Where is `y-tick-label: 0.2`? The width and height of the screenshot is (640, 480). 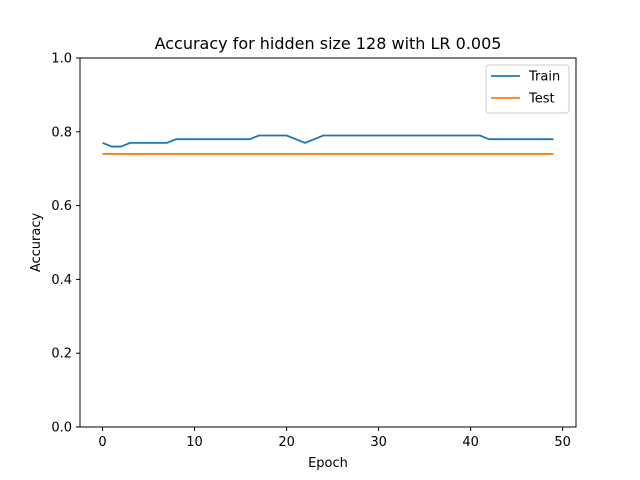 y-tick-label: 0.2 is located at coordinates (61, 354).